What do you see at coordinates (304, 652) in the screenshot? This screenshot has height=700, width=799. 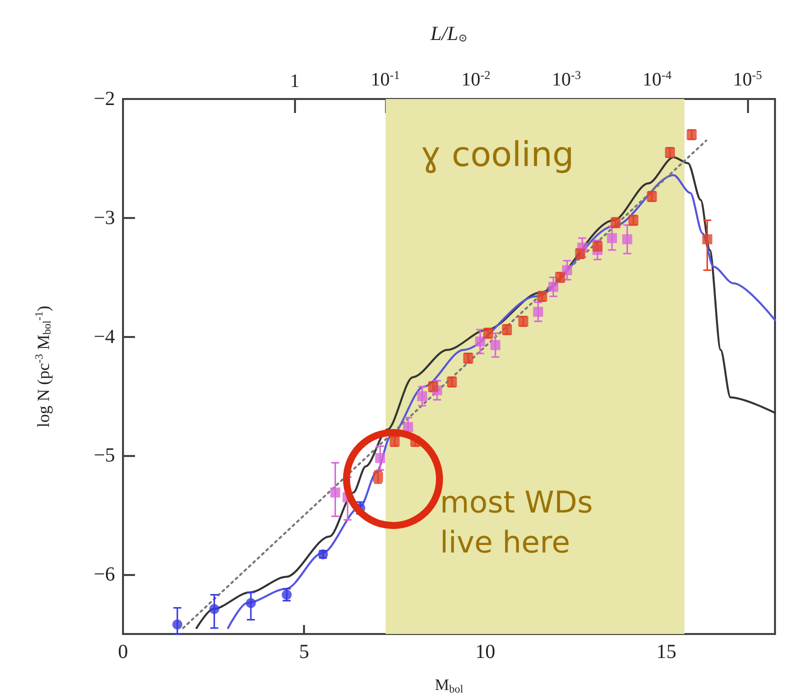 I see `x-tick-label: 5` at bounding box center [304, 652].